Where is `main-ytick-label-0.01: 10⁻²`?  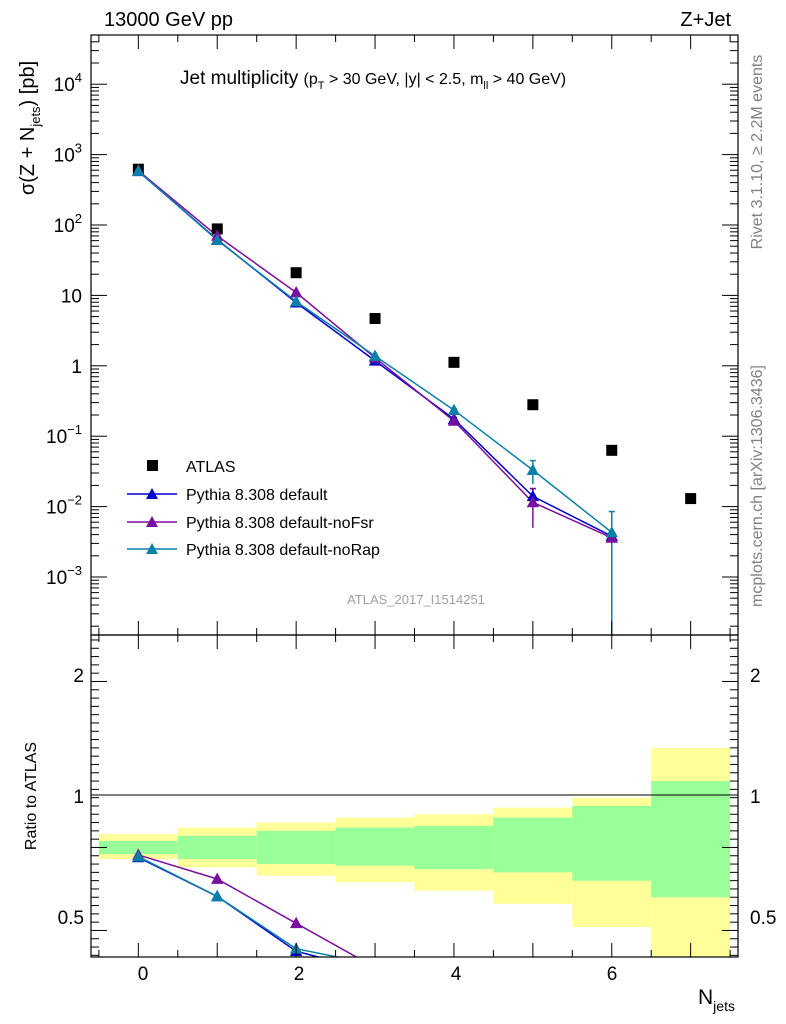 main-ytick-label-0.01: 10⁻² is located at coordinates (64, 506).